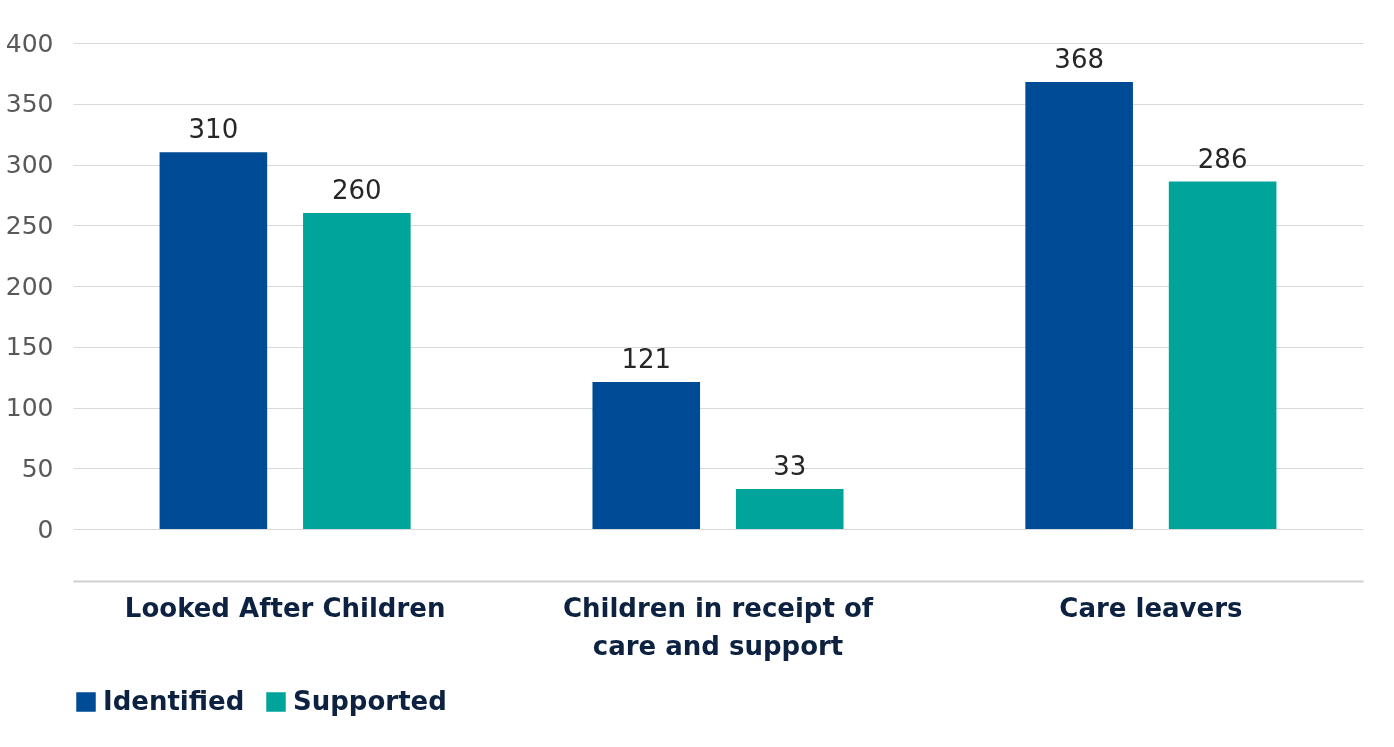 Image resolution: width=1394 pixels, height=747 pixels. What do you see at coordinates (174, 701) in the screenshot?
I see `legend-label: Identified` at bounding box center [174, 701].